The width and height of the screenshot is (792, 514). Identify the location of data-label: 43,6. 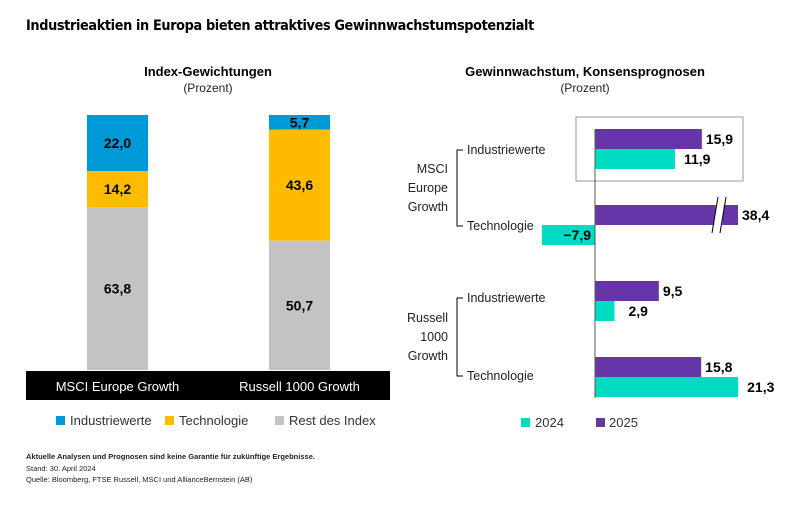
(299, 185).